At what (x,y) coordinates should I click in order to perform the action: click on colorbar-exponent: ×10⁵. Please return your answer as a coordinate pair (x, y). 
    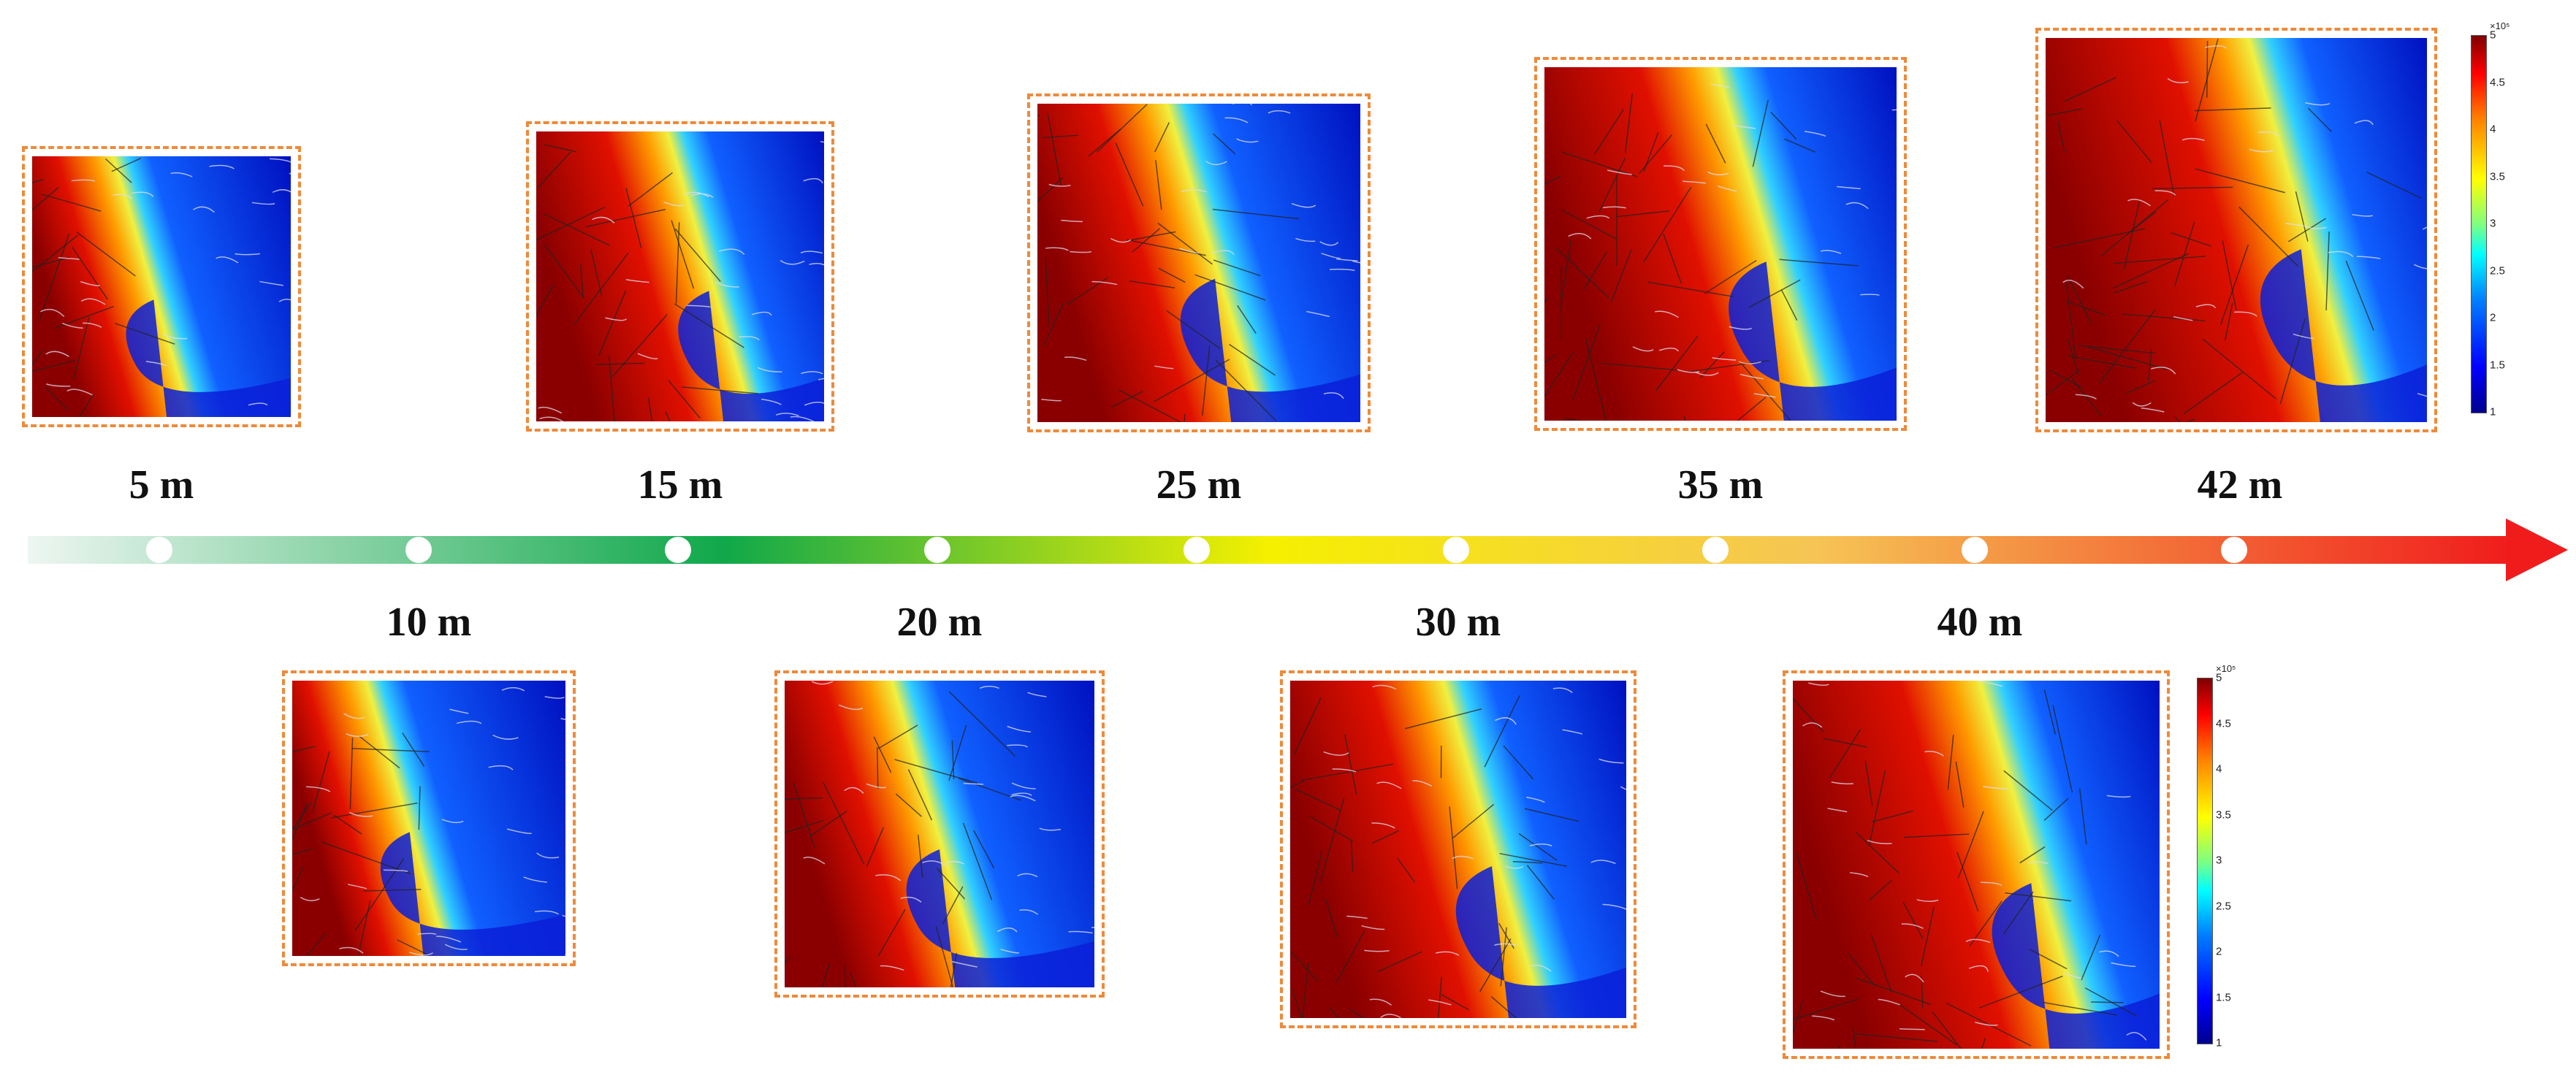
    Looking at the image, I should click on (2500, 25).